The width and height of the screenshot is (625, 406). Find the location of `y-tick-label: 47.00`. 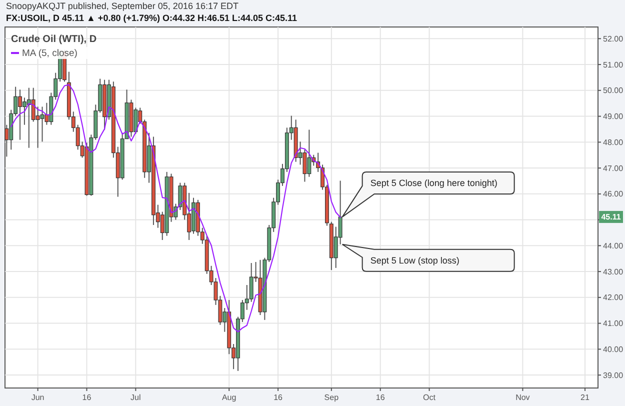

y-tick-label: 47.00 is located at coordinates (613, 168).